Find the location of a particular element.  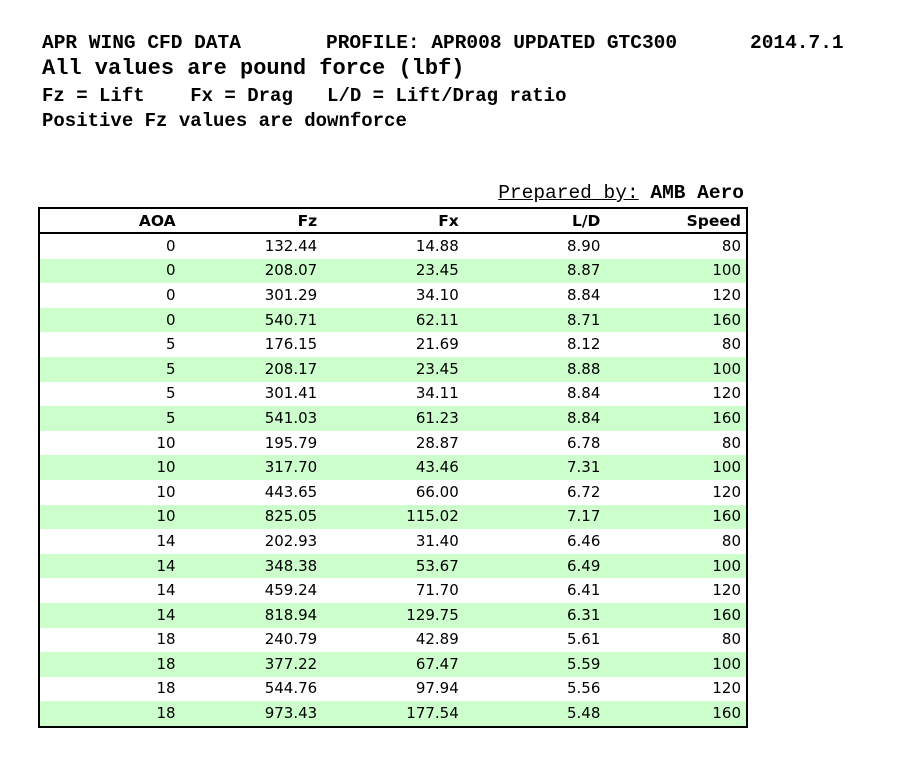

cell-ld: 6.49 is located at coordinates (534, 566).